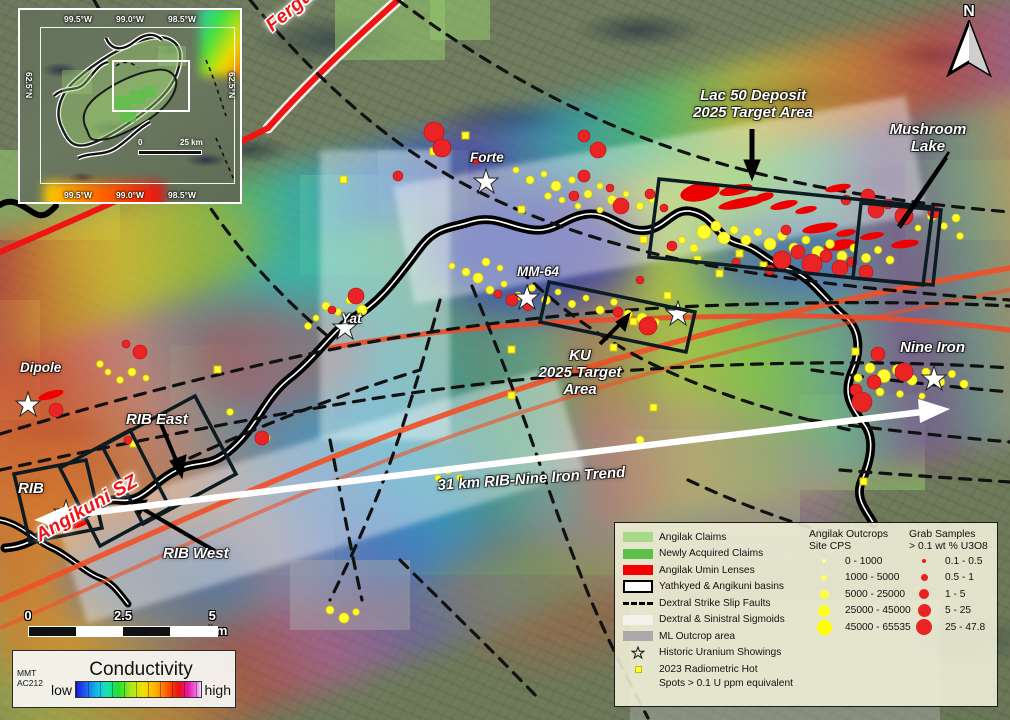 This screenshot has width=1010, height=720. I want to click on legend-item: Historic Uranium Showings, so click(716, 653).